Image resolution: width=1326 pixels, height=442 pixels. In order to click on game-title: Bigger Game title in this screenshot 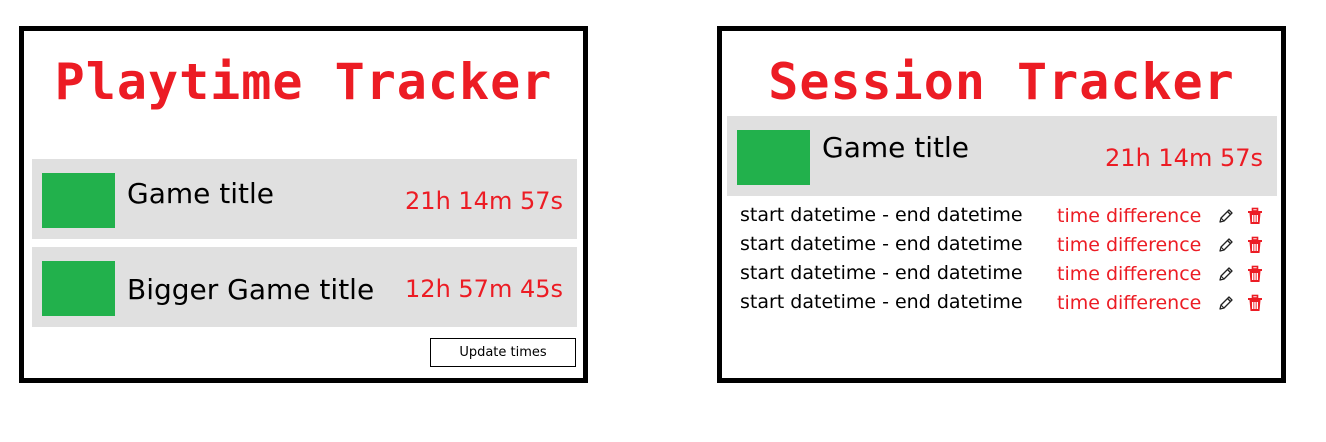, I will do `click(251, 289)`.